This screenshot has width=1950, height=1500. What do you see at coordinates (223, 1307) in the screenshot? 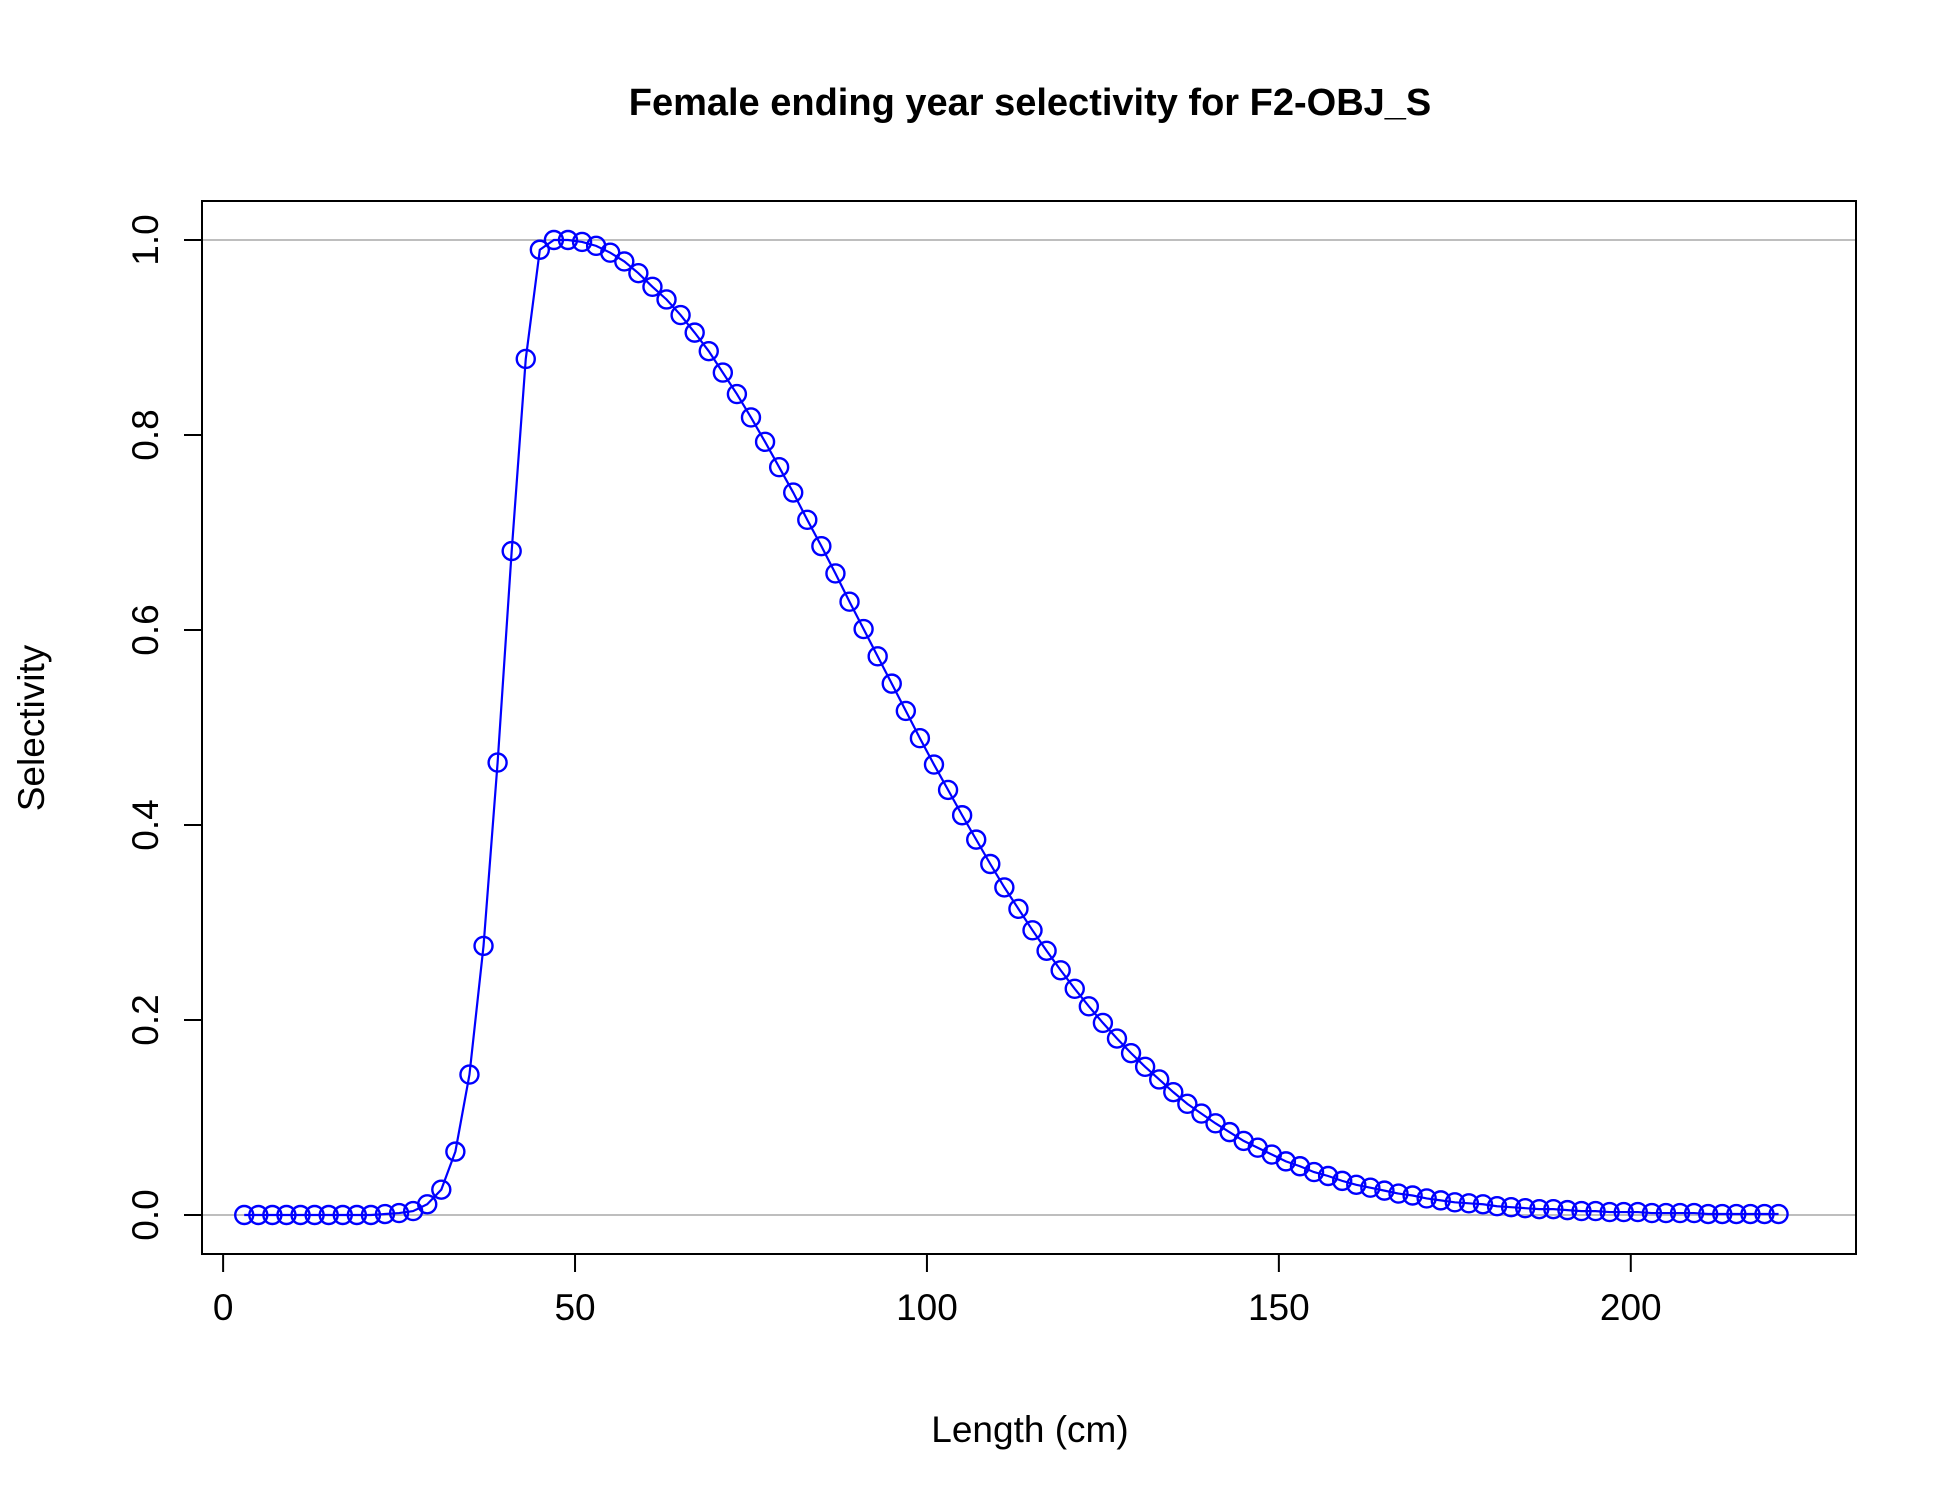
I see `x-tick-label: 0` at bounding box center [223, 1307].